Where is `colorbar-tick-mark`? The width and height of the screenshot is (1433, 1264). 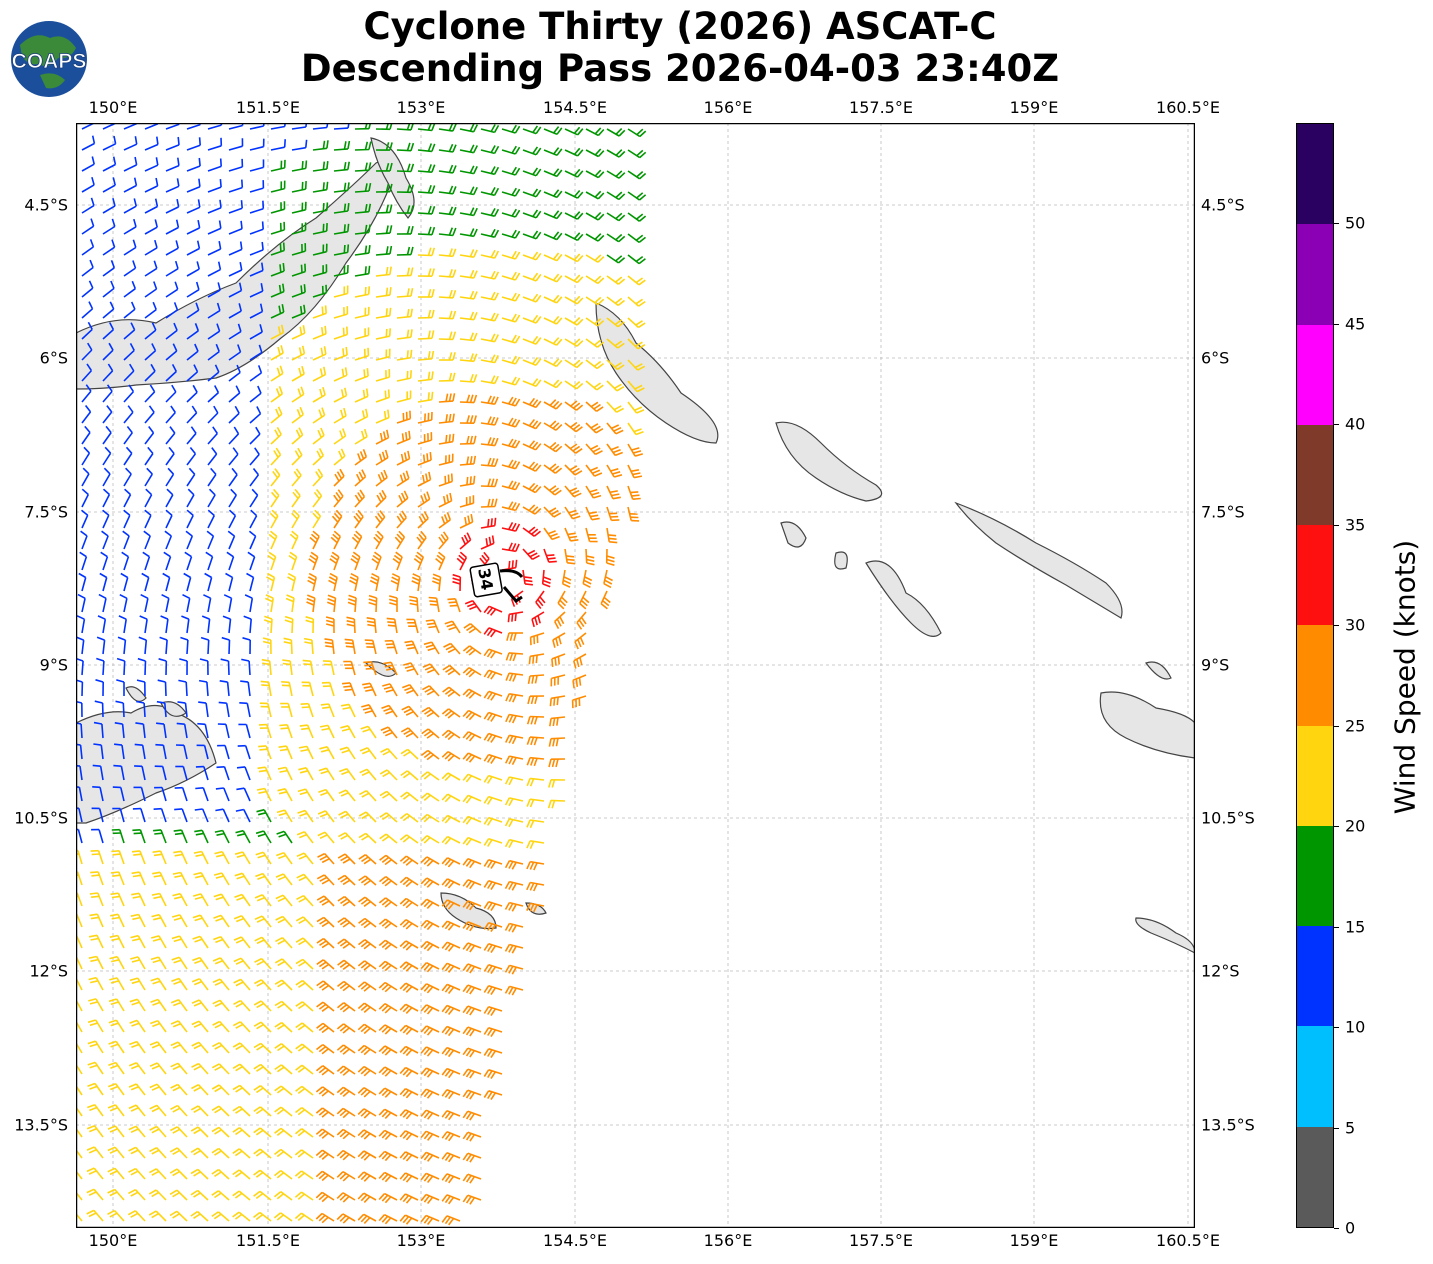
colorbar-tick-mark is located at coordinates (1336, 224).